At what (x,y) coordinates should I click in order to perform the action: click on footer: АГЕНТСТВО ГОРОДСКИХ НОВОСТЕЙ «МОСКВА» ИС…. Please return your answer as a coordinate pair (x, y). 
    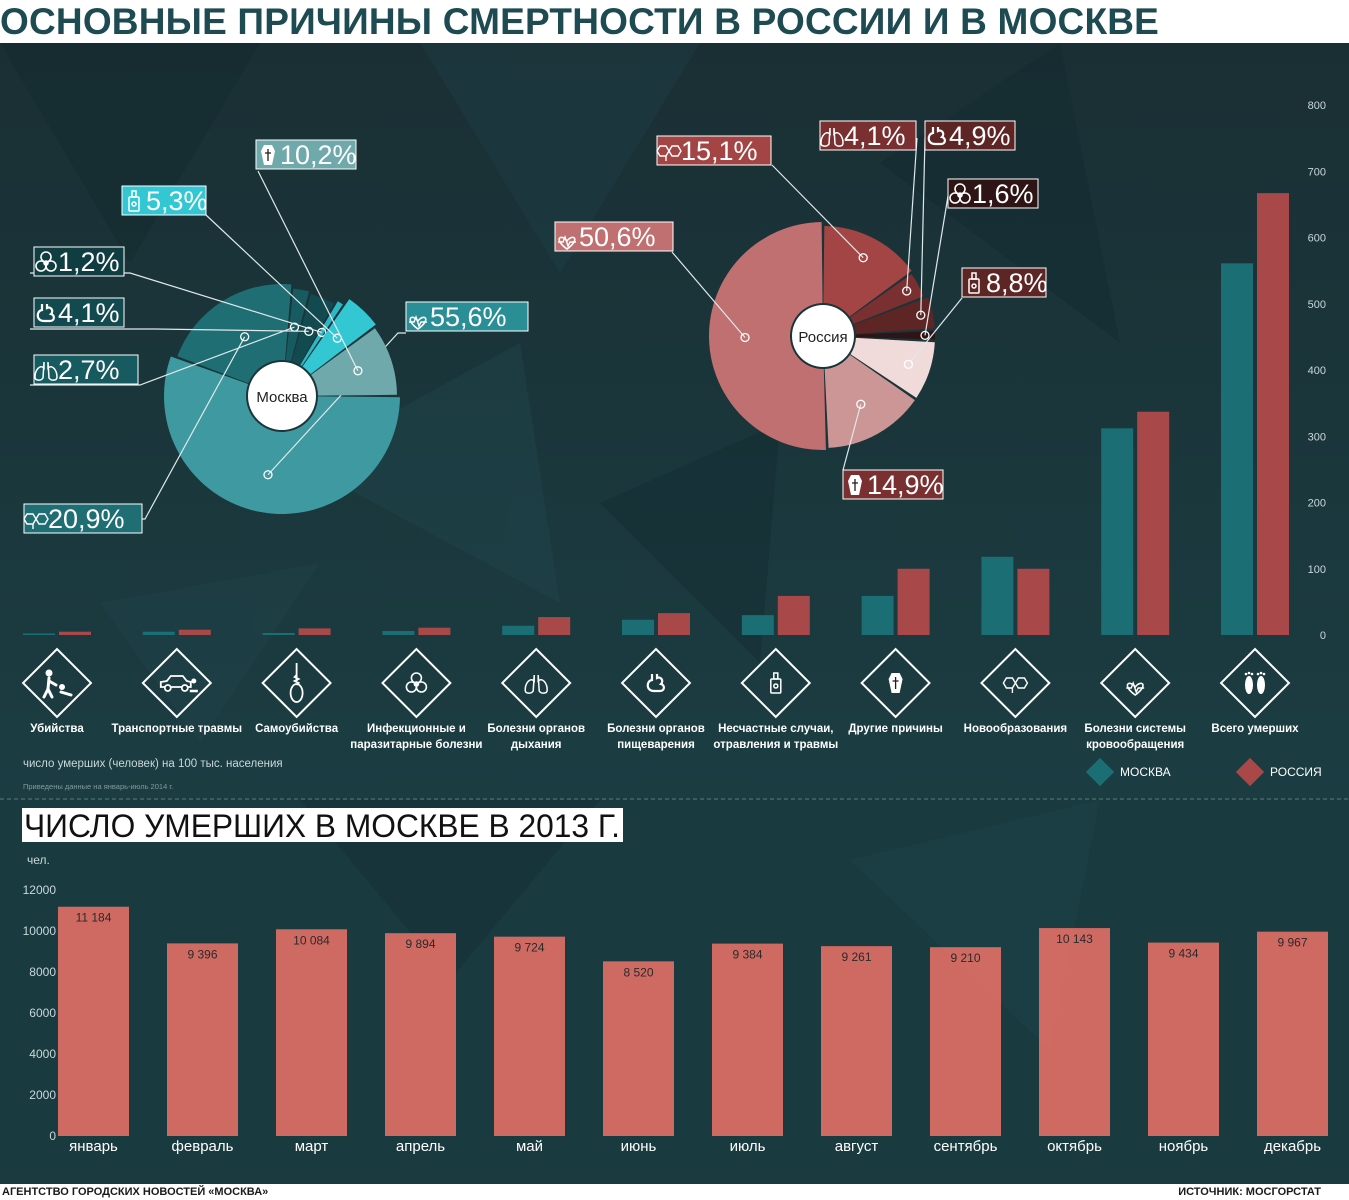
    Looking at the image, I should click on (674, 1192).